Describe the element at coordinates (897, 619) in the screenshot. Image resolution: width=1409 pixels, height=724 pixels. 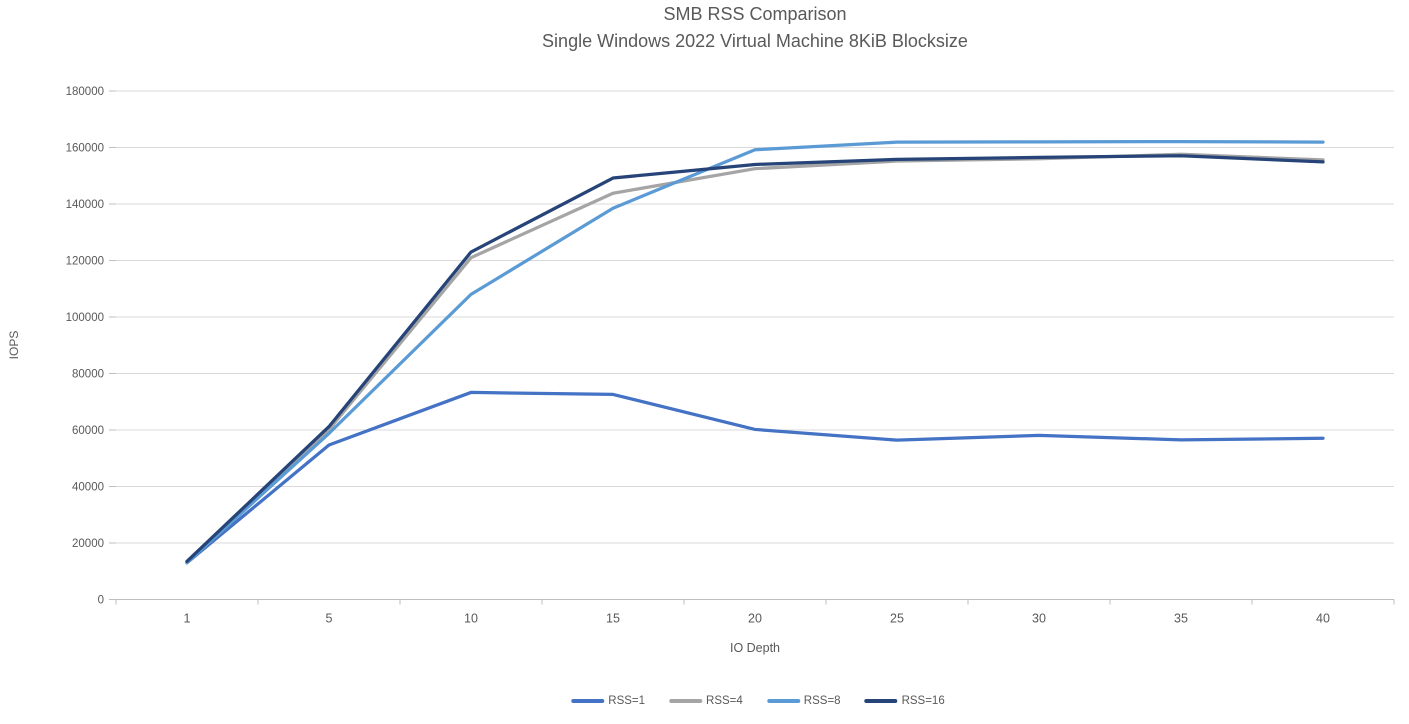
I see `x-tick-label: 25` at that location.